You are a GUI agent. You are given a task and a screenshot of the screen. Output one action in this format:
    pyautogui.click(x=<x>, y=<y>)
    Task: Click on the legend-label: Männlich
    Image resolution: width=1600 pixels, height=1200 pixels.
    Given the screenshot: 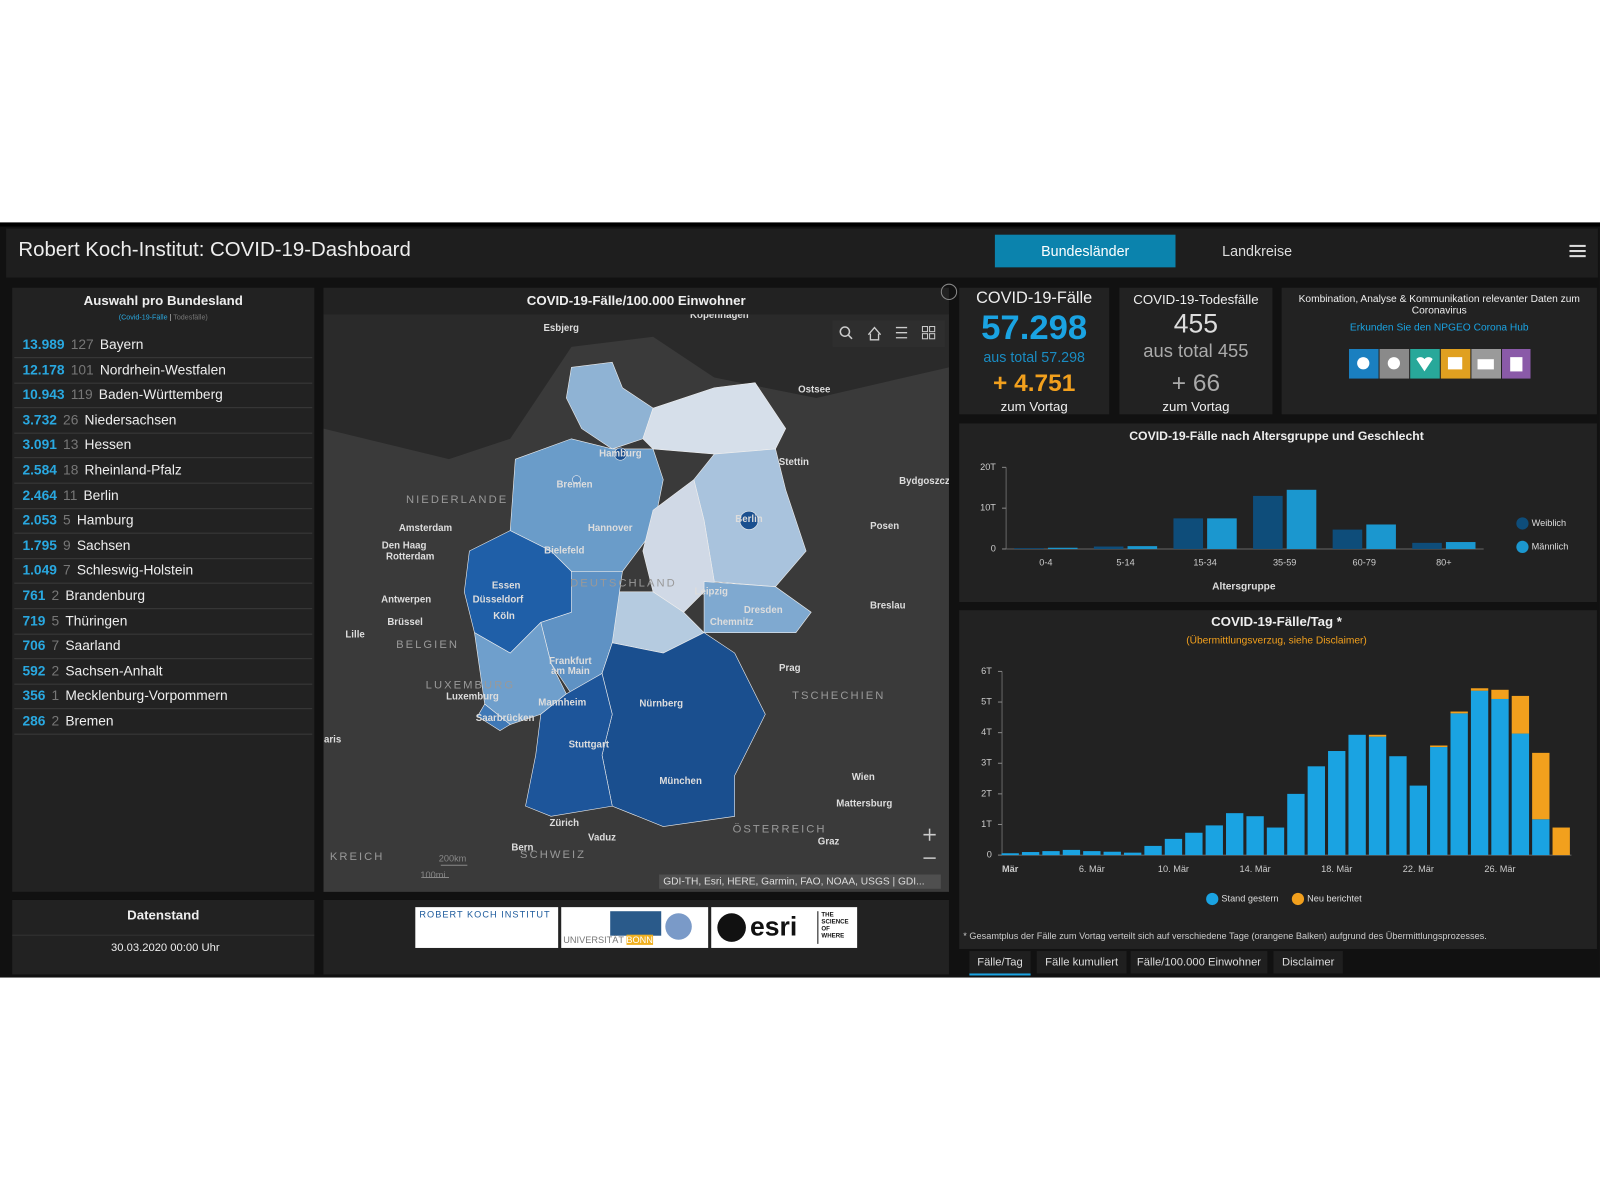 What is the action you would take?
    pyautogui.click(x=1550, y=546)
    